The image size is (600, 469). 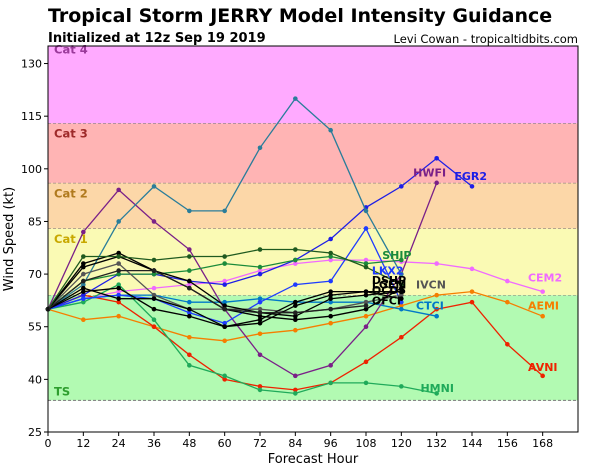 What do you see at coordinates (389, 290) in the screenshot?
I see `model-label-ocd5: OCD5` at bounding box center [389, 290].